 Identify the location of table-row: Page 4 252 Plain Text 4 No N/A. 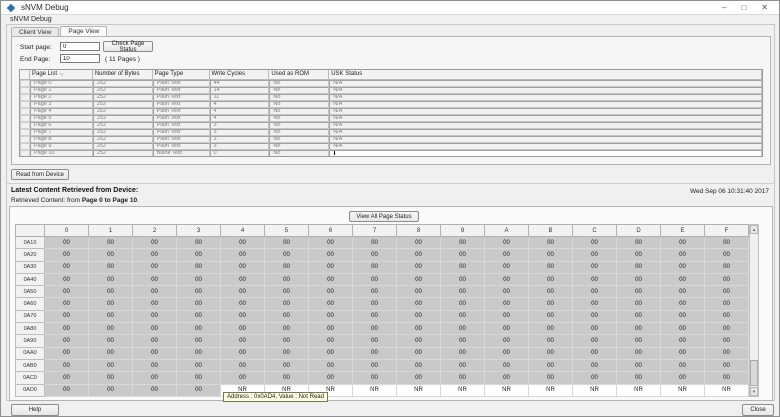
(391, 111).